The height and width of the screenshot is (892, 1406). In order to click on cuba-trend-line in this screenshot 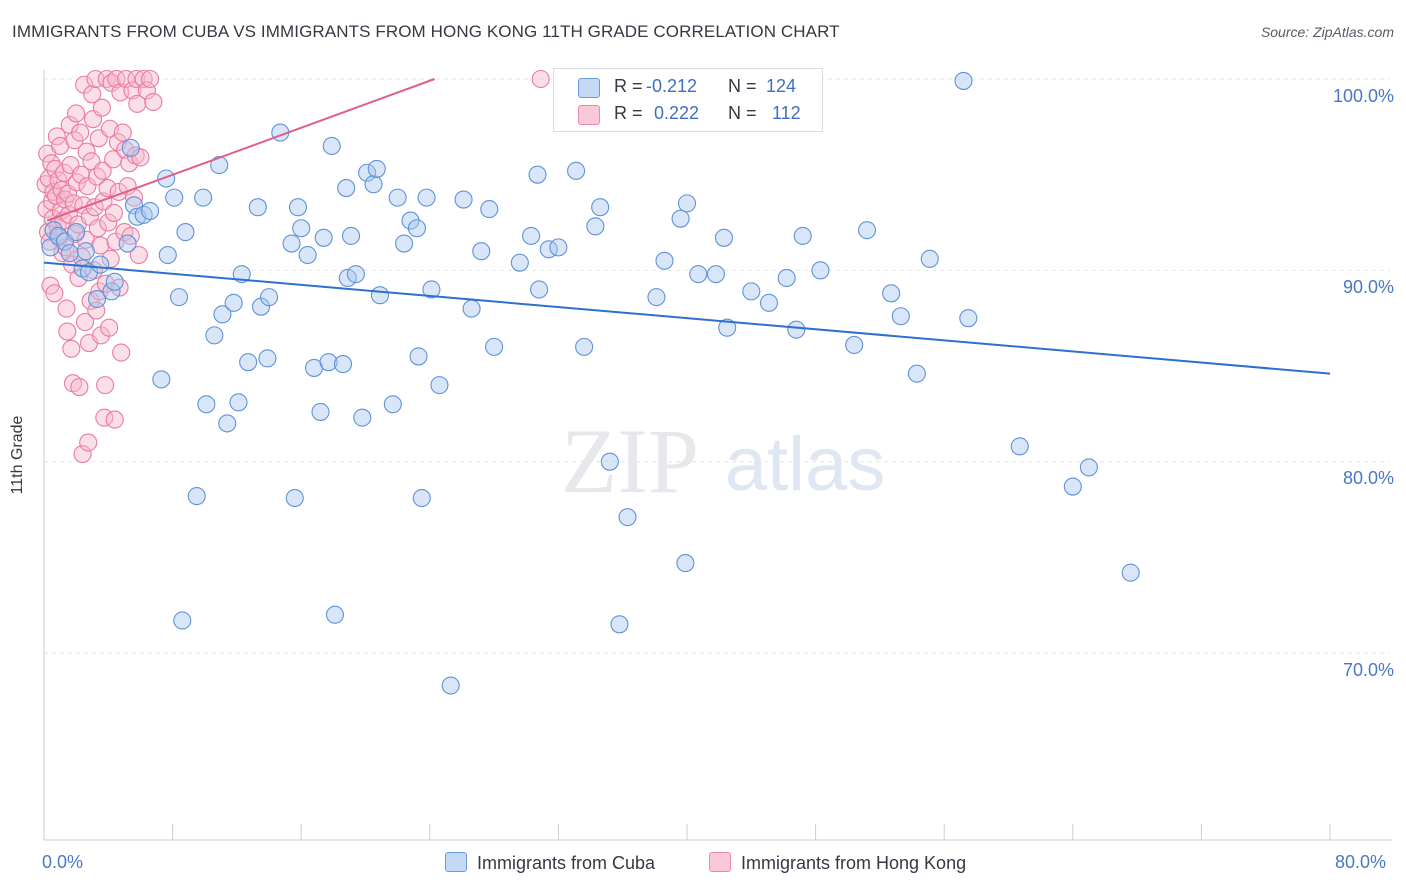, I will do `click(687, 318)`.